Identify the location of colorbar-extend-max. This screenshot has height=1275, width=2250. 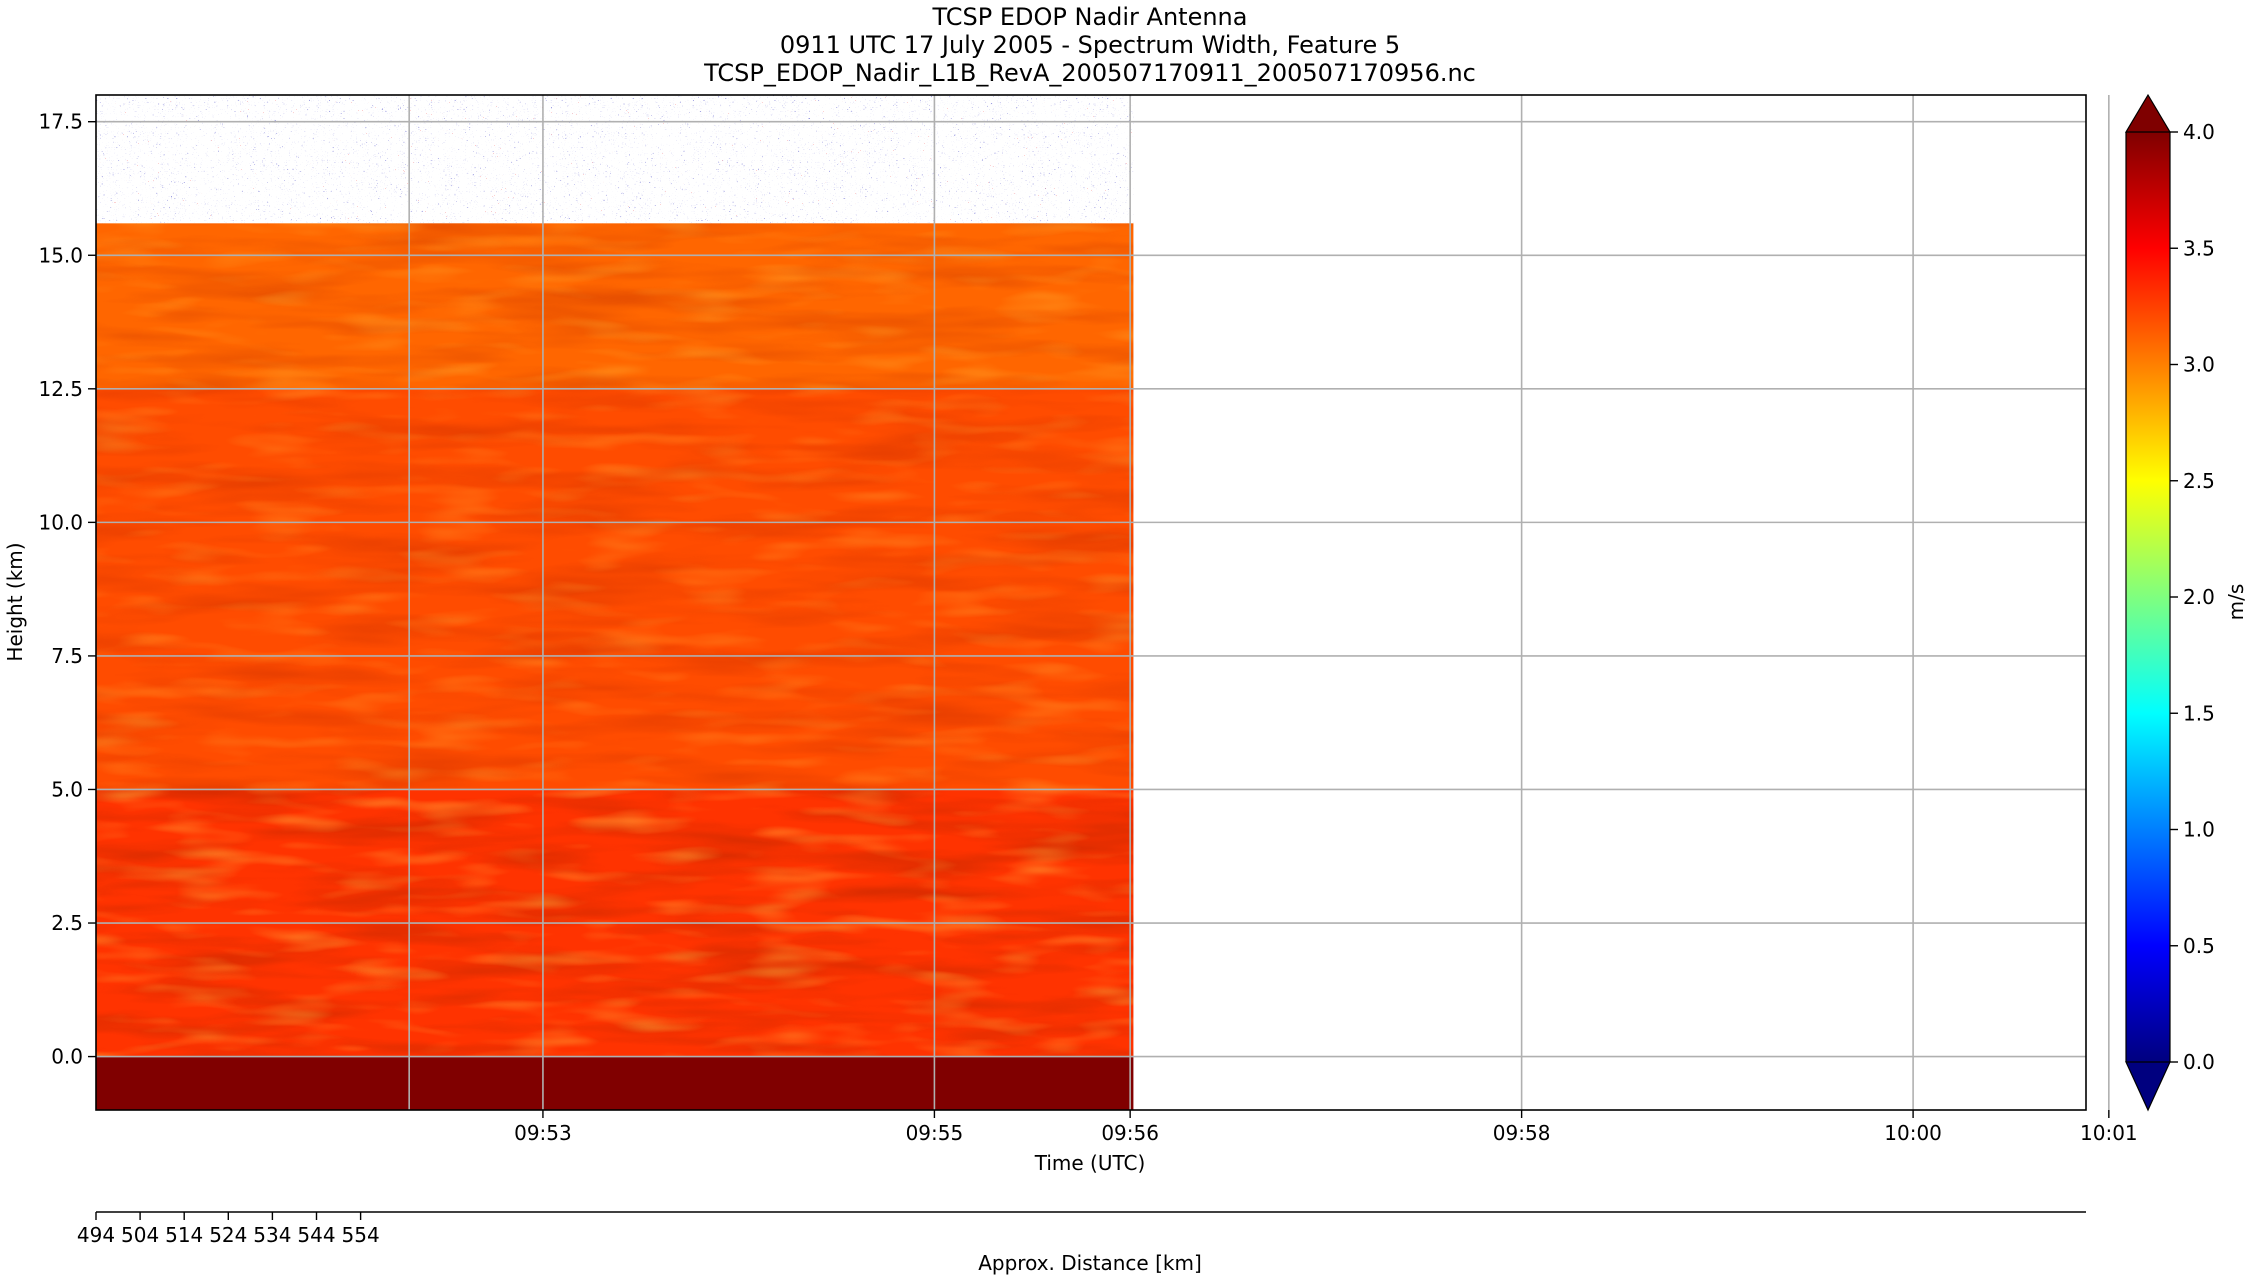
(2148, 113).